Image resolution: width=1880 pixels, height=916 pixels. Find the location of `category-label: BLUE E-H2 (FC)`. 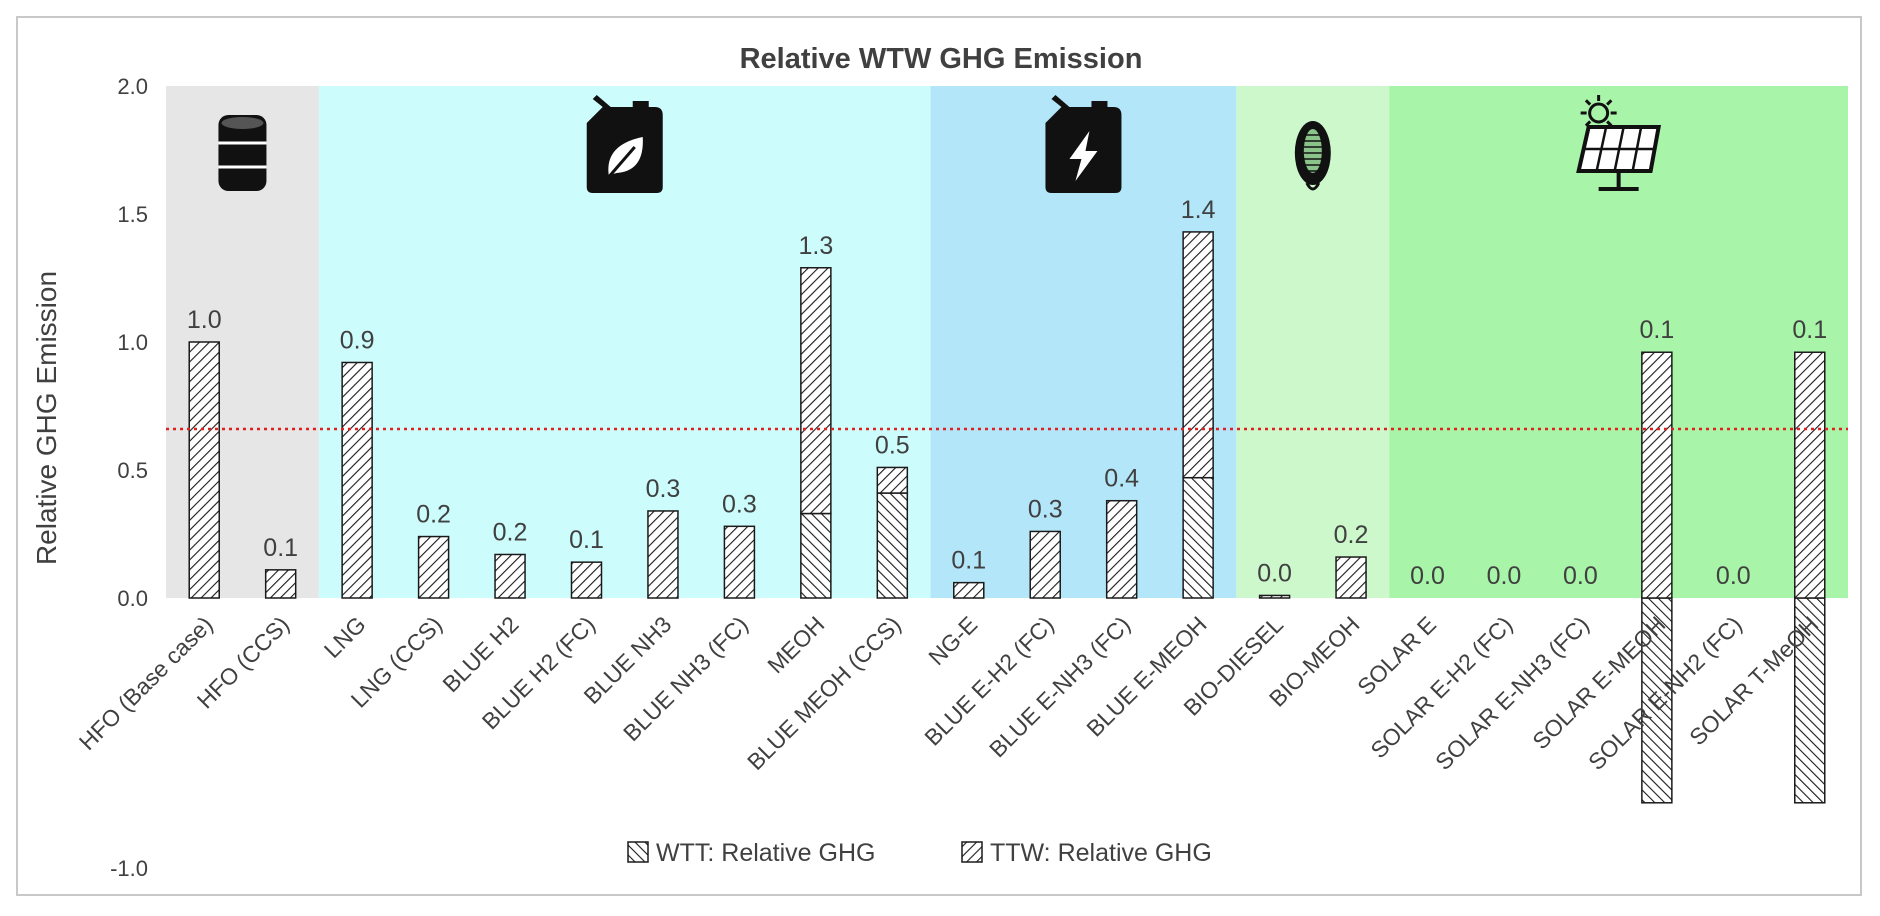

category-label: BLUE E-H2 (FC) is located at coordinates (988, 680).